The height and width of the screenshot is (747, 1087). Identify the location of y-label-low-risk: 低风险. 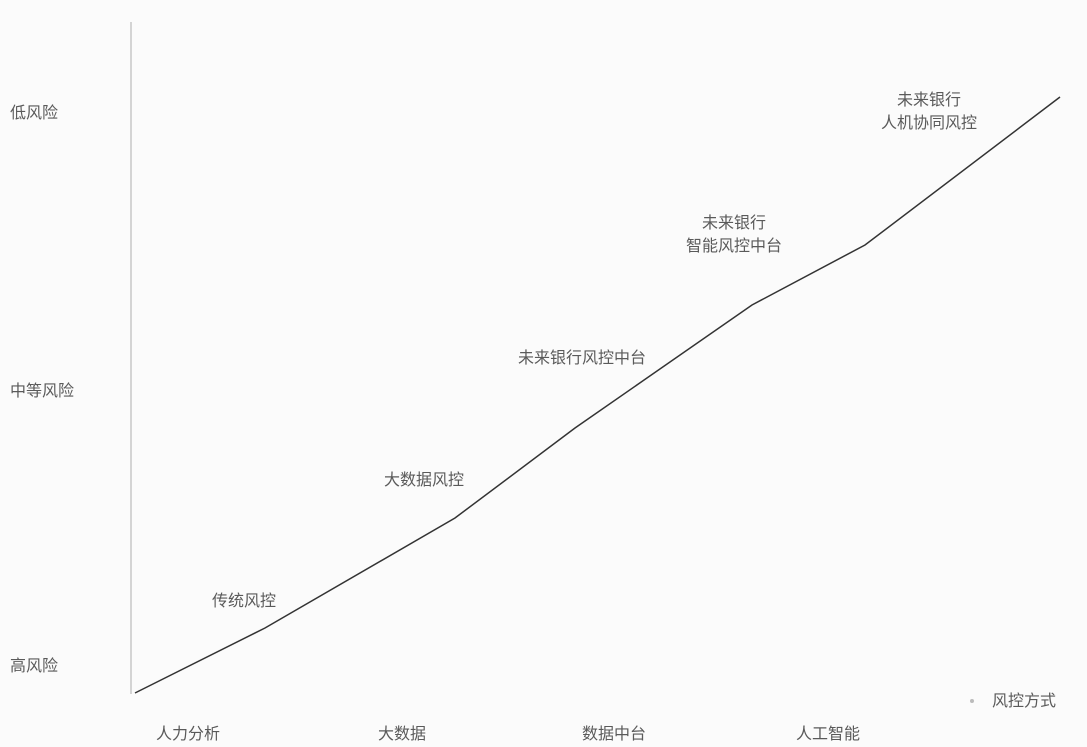
(34, 112).